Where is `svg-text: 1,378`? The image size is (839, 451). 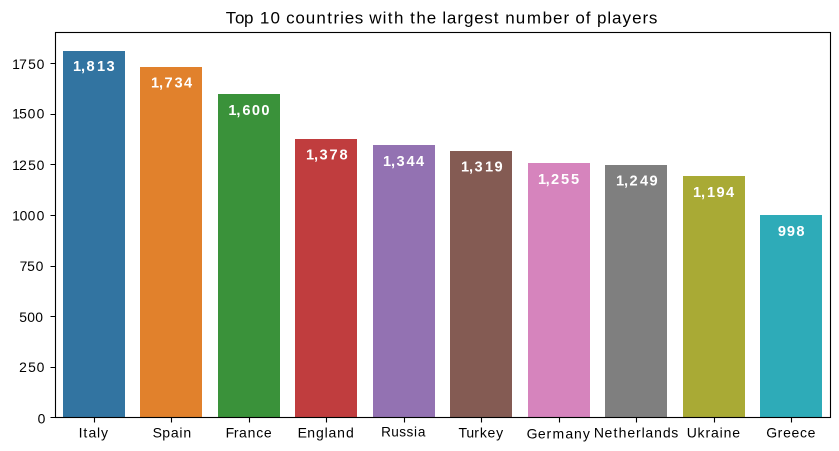
svg-text: 1,378 is located at coordinates (327, 156).